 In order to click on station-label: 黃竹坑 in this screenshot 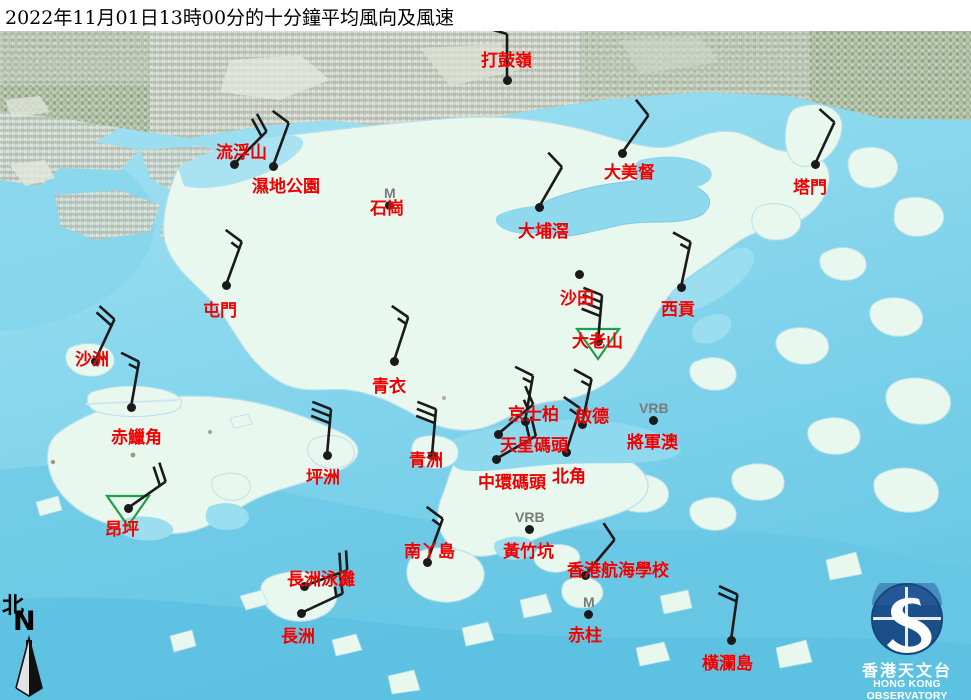, I will do `click(528, 552)`.